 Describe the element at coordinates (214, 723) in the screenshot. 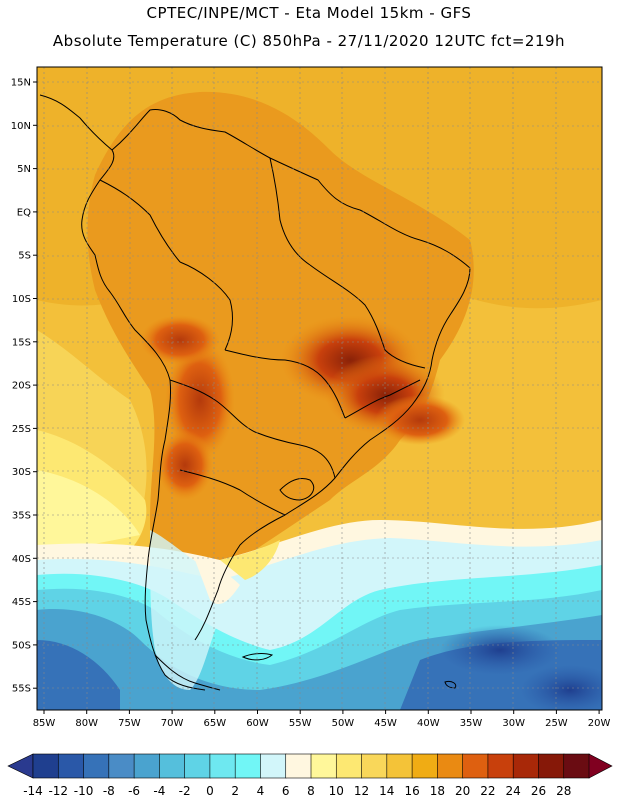

I see `lon-tick-label: 65W` at that location.